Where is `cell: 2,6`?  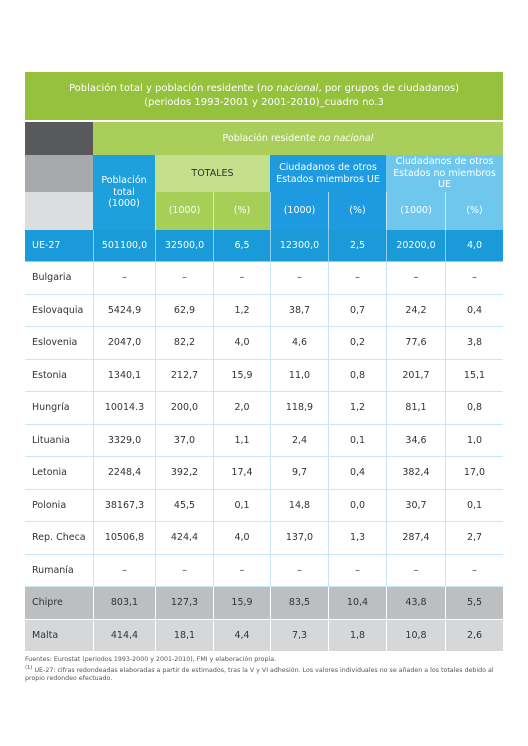
cell: 2,6 is located at coordinates (474, 635).